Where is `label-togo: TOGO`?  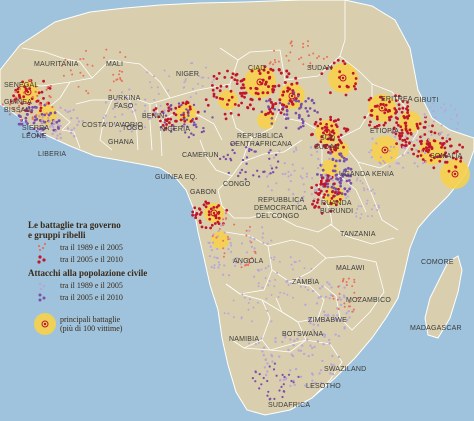 label-togo: TOGO is located at coordinates (133, 128).